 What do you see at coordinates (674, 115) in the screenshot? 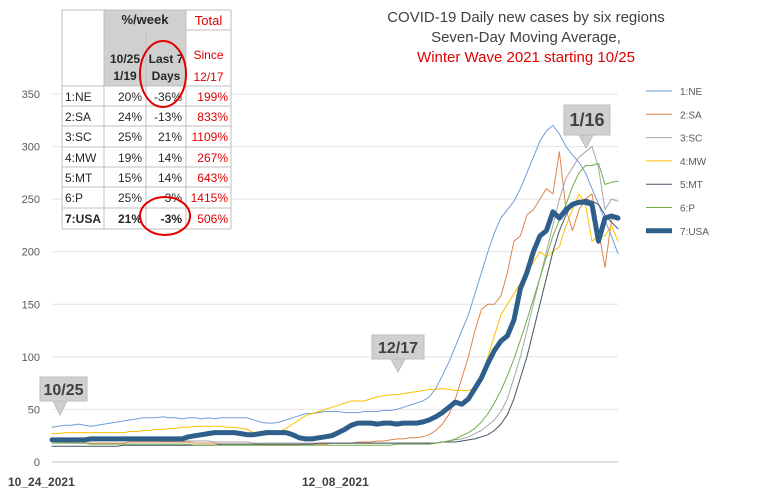
I see `legend-item: 2:SA` at bounding box center [674, 115].